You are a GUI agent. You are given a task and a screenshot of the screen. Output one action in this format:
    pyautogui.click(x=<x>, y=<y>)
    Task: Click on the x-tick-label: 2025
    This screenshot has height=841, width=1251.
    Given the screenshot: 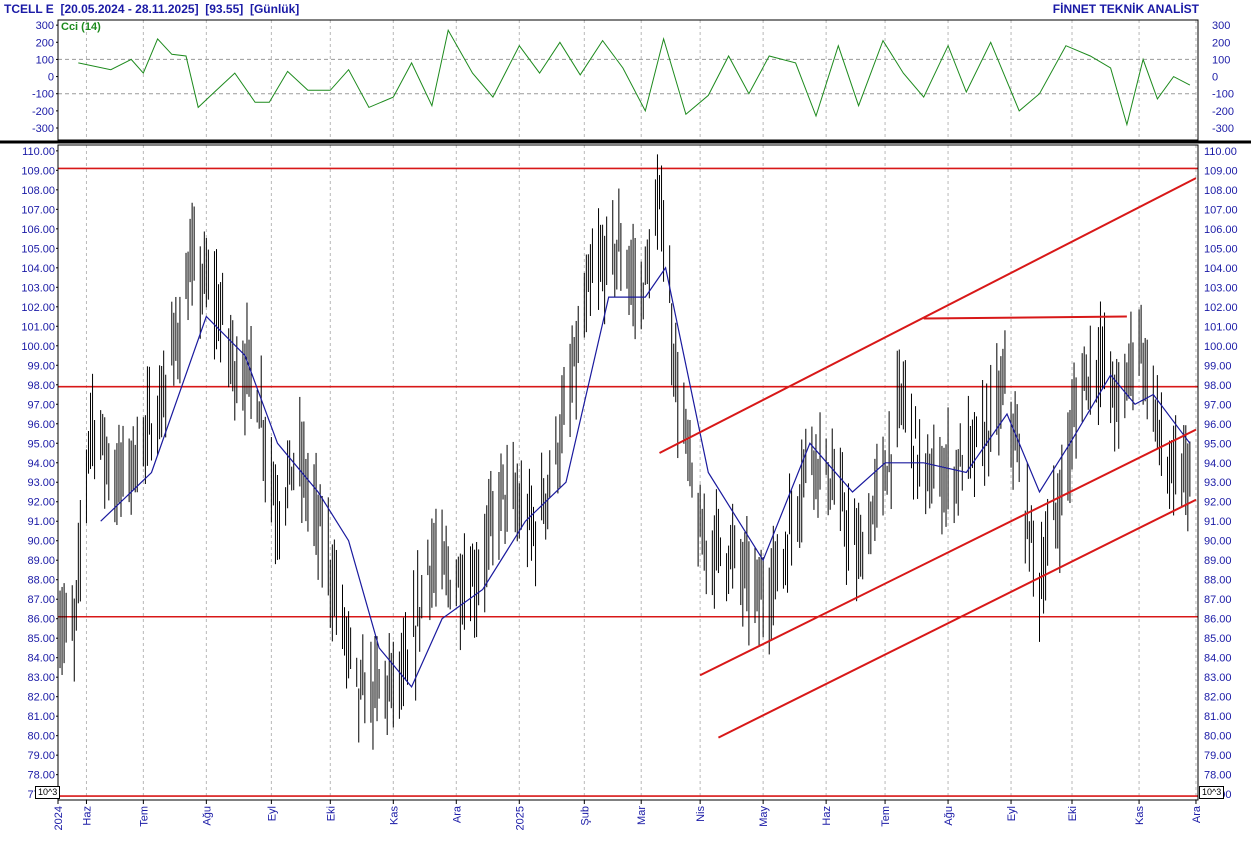 What is the action you would take?
    pyautogui.click(x=520, y=818)
    